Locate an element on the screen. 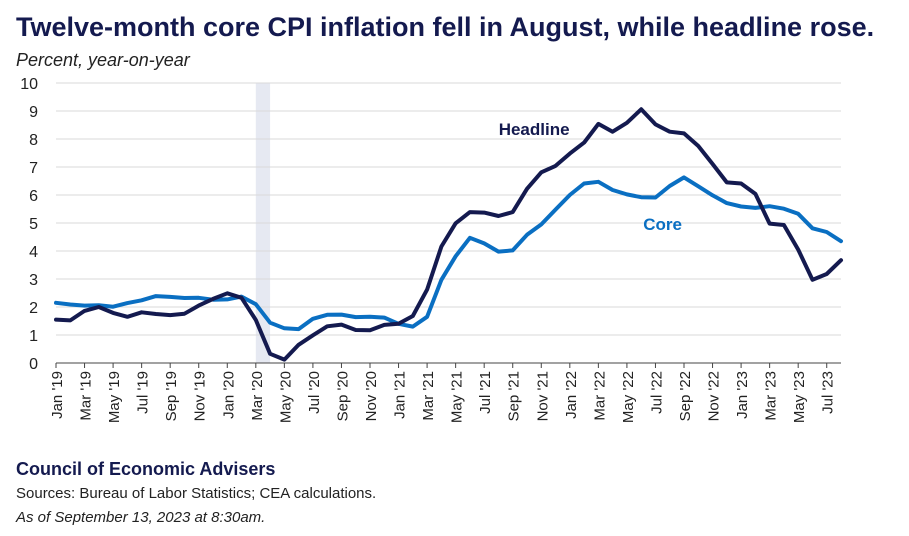  x-tick-label: May '19 is located at coordinates (114, 397).